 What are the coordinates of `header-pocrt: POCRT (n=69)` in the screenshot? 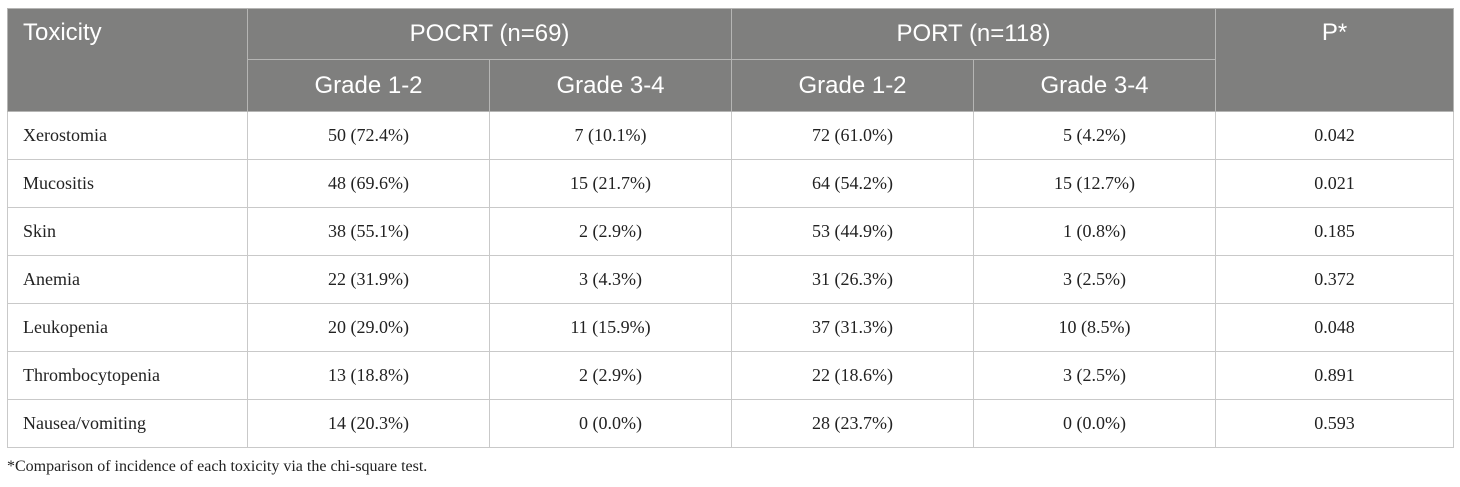 It's located at (489, 34).